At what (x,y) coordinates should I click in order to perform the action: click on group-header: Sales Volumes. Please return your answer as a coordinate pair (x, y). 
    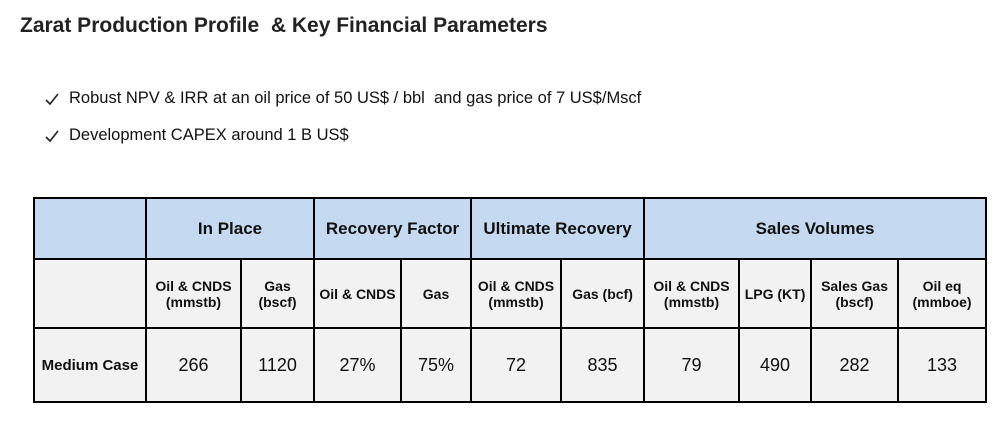
    Looking at the image, I should click on (815, 228).